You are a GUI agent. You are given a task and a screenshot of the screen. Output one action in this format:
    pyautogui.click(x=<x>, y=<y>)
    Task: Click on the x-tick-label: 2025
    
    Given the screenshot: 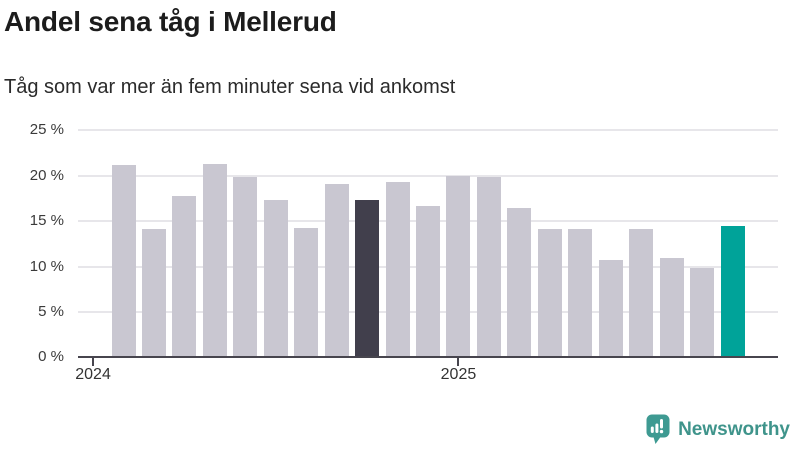 What is the action you would take?
    pyautogui.click(x=458, y=374)
    